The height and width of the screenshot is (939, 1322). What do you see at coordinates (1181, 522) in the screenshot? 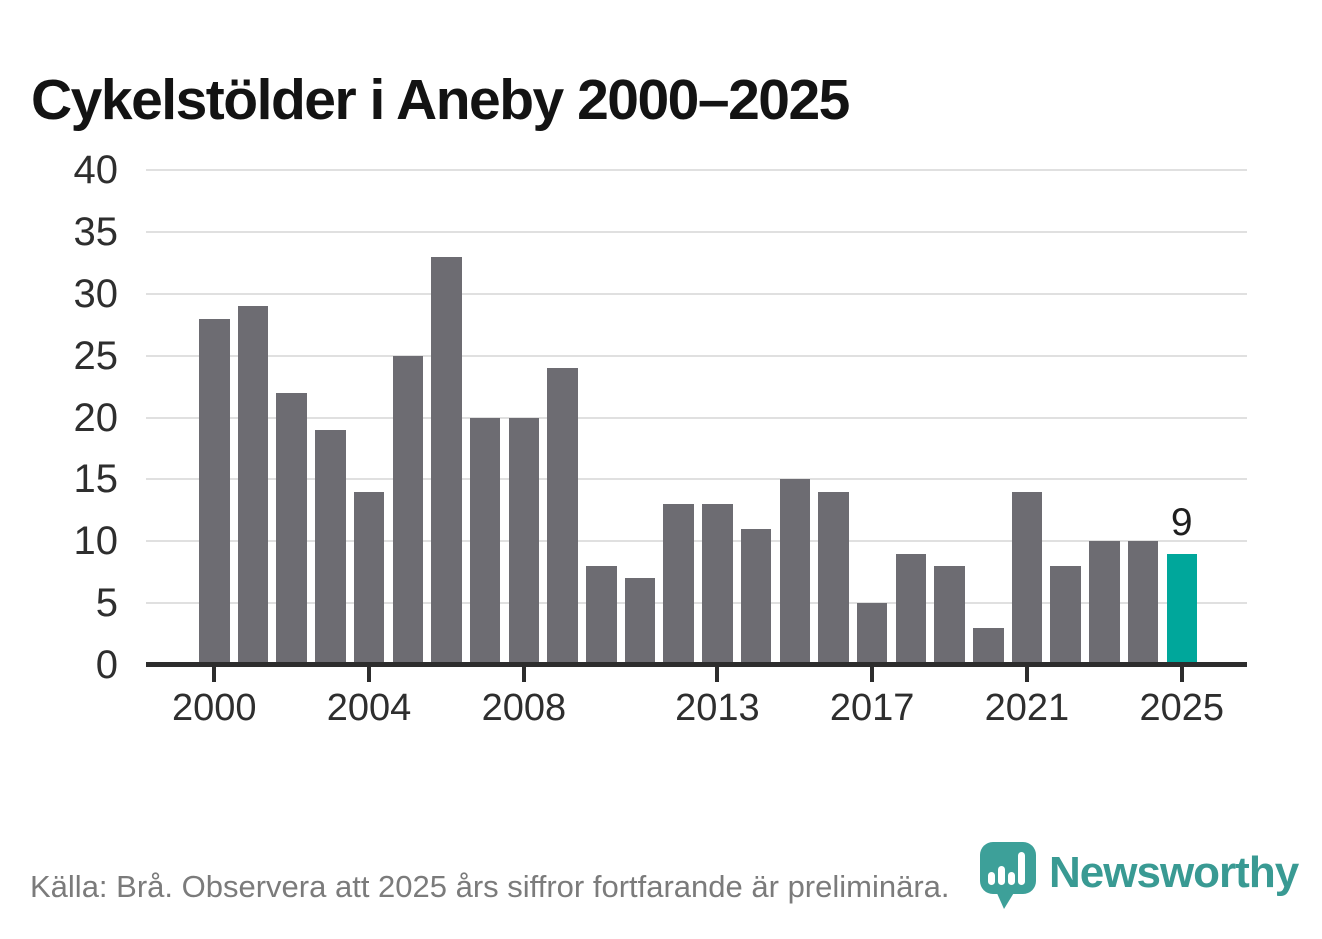
I see `highlight-value-label: 9` at bounding box center [1181, 522].